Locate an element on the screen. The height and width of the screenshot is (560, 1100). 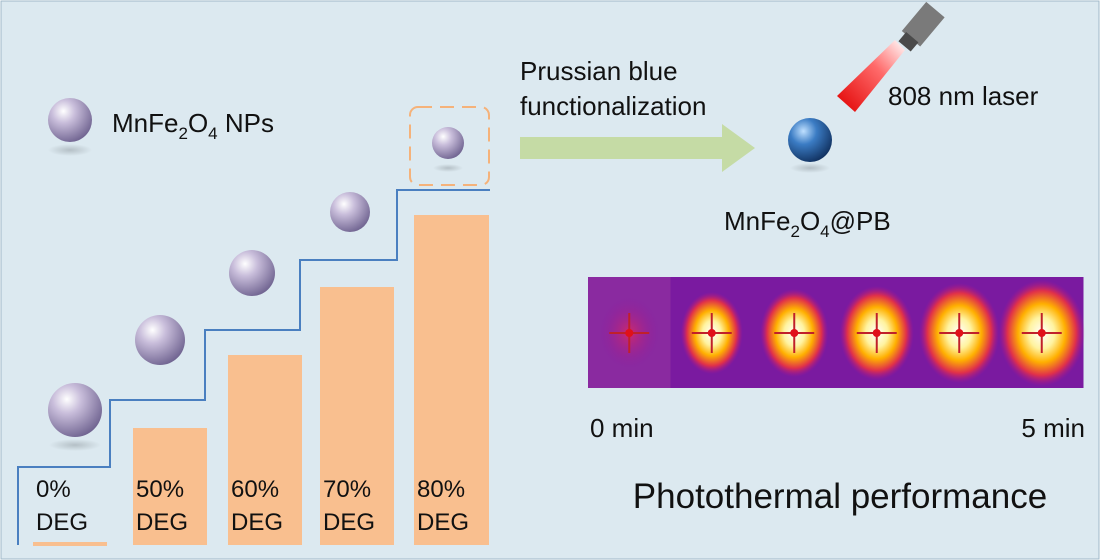
laser-beam is located at coordinates (871, 76).